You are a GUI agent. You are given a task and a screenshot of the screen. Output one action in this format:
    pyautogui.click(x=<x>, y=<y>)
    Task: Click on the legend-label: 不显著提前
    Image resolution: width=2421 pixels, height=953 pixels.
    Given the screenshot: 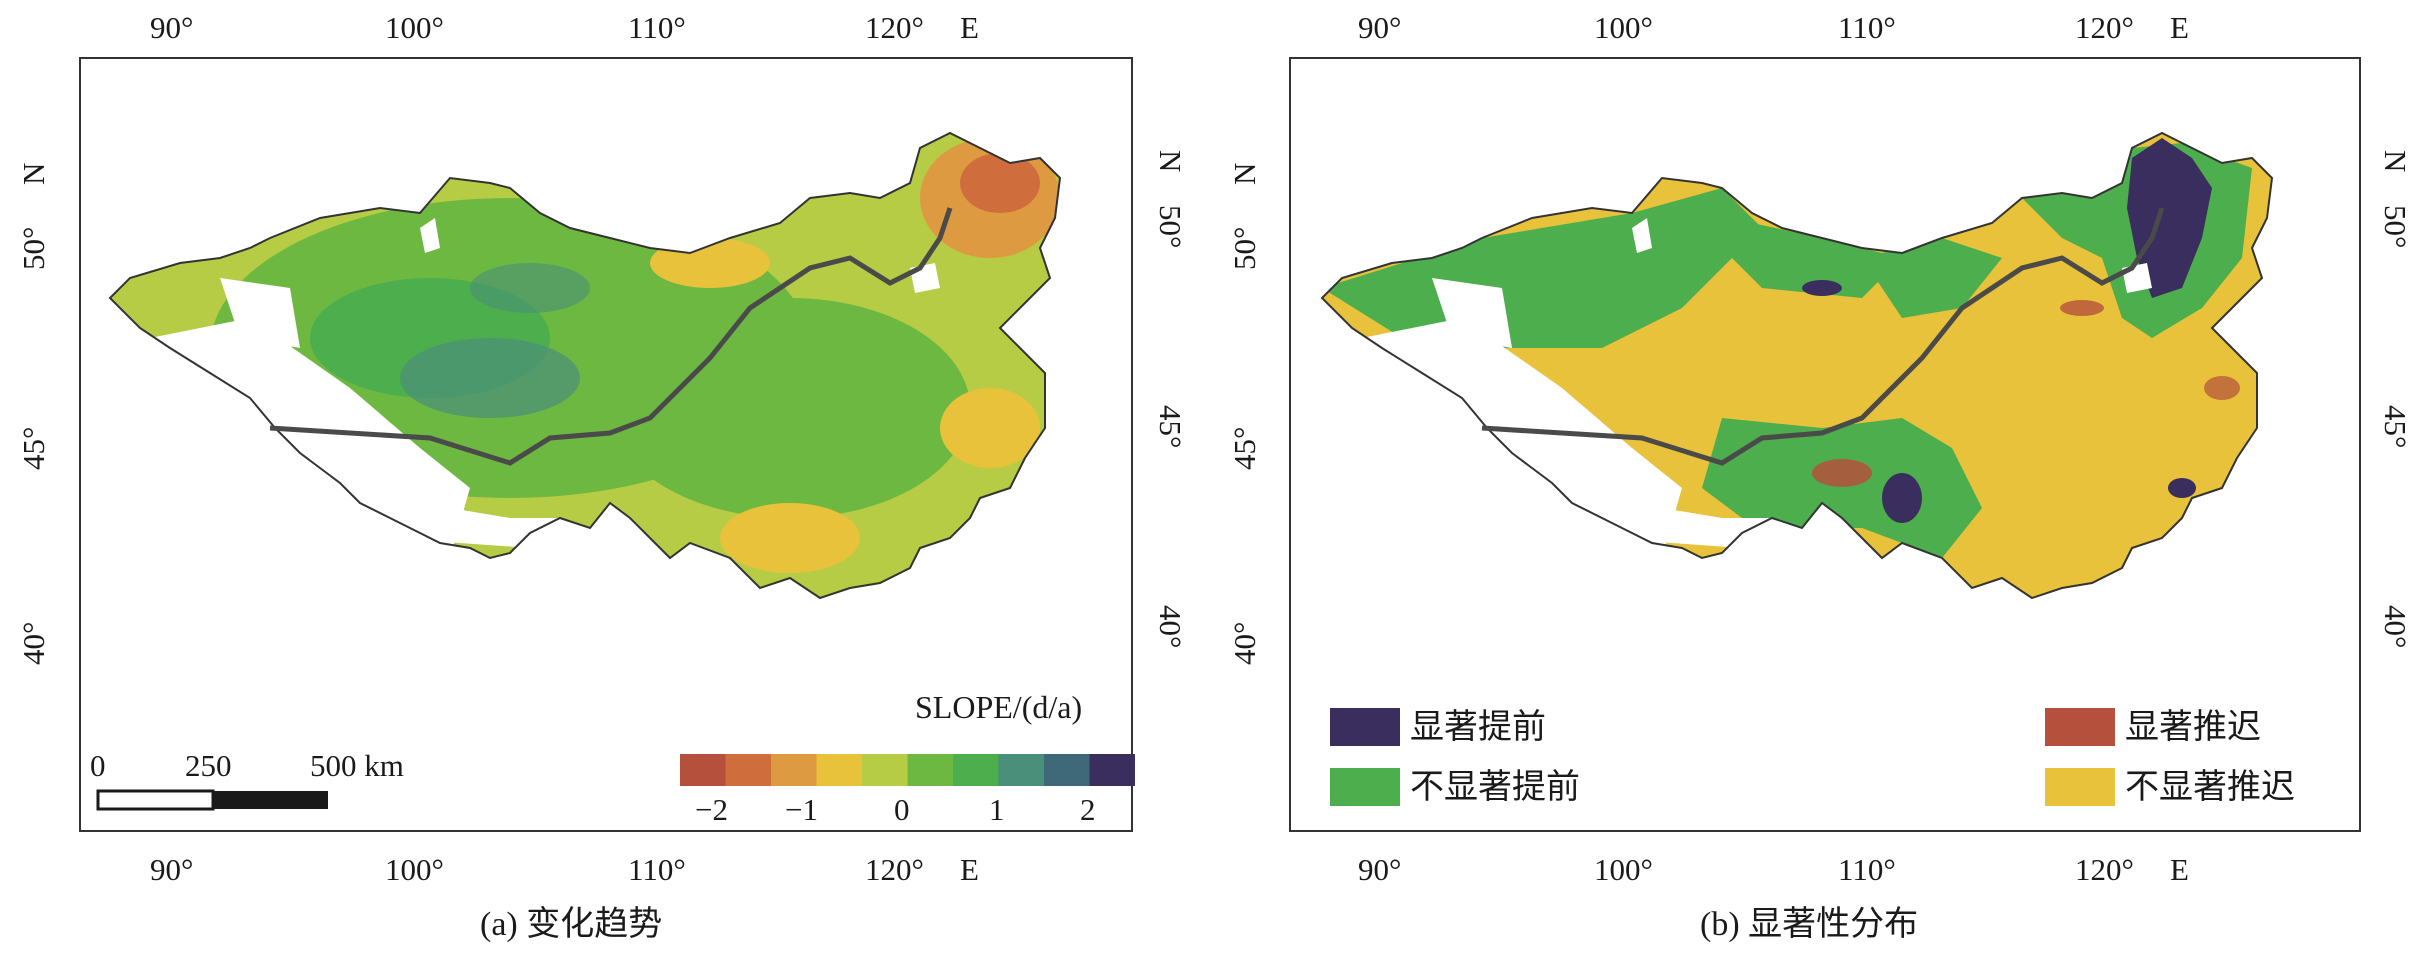 What is the action you would take?
    pyautogui.click(x=1495, y=787)
    